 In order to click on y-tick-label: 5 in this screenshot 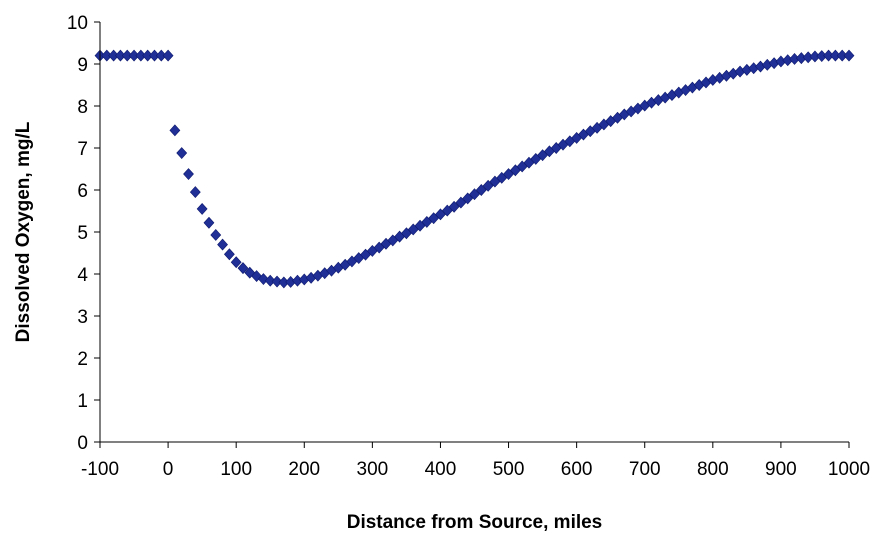, I will do `click(82, 233)`.